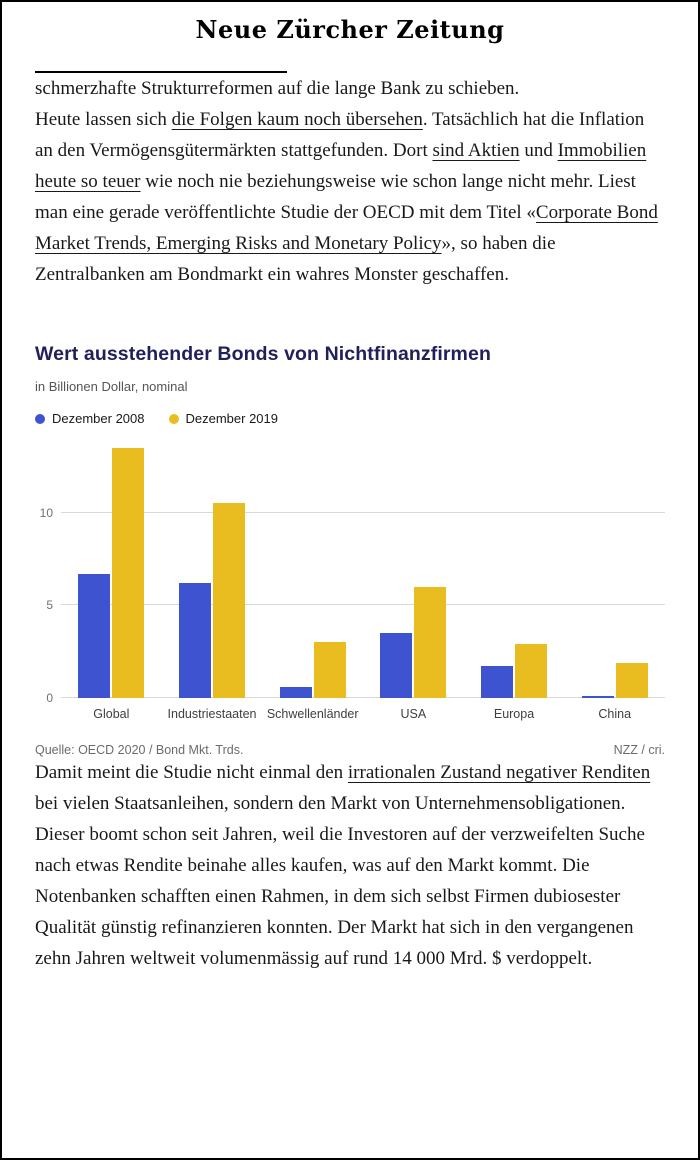 This screenshot has width=700, height=1160. What do you see at coordinates (195, 640) in the screenshot?
I see `bar-dezember-2008-industriestaaten` at bounding box center [195, 640].